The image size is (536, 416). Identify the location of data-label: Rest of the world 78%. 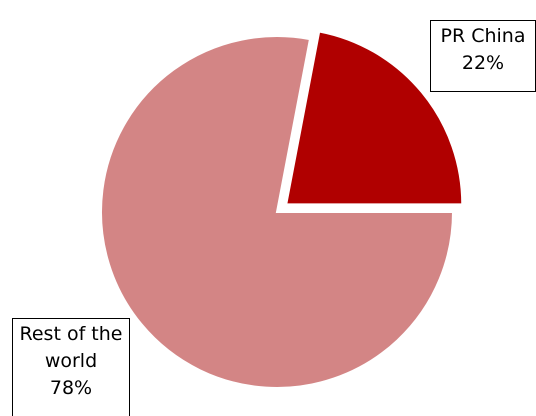
(71, 367).